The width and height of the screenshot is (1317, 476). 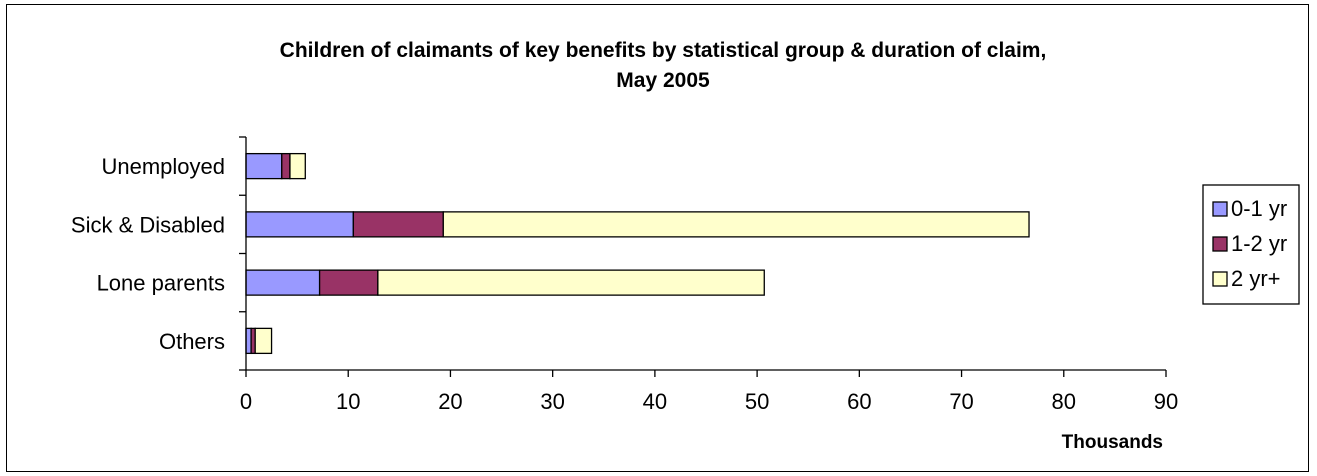 What do you see at coordinates (263, 341) in the screenshot?
I see `bar-others-2-yr-` at bounding box center [263, 341].